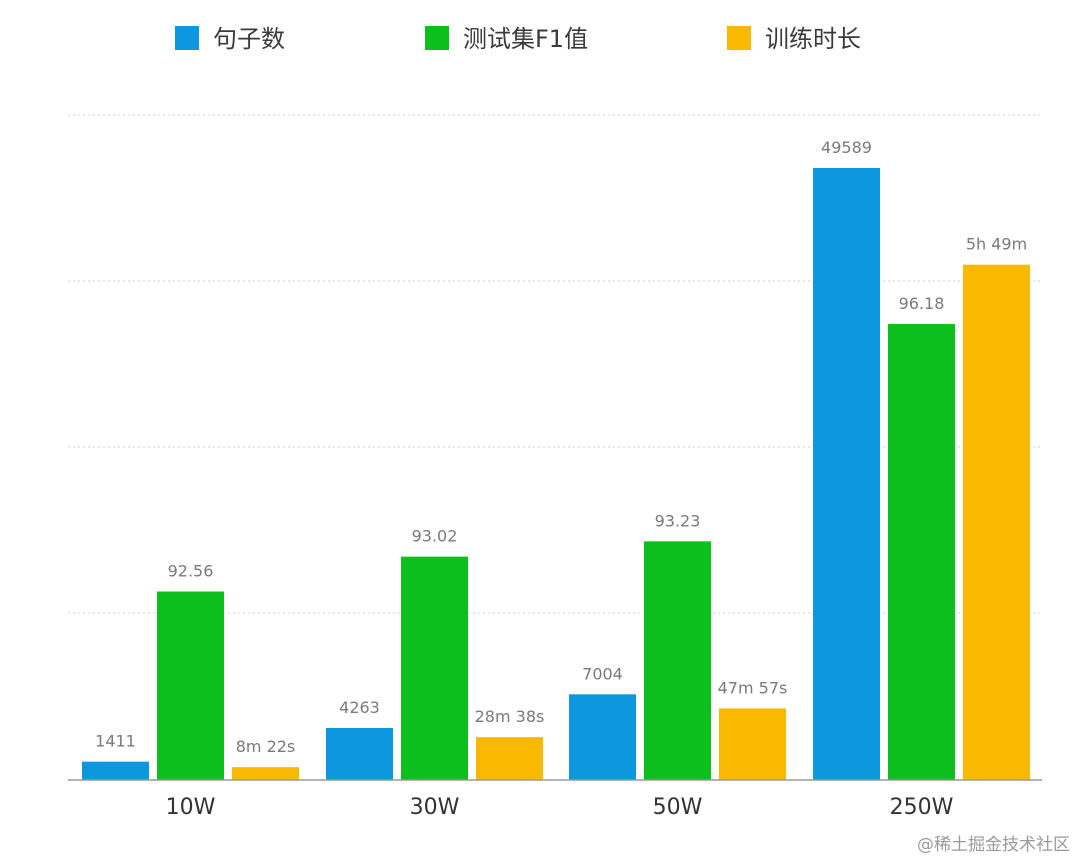 The height and width of the screenshot is (860, 1080). I want to click on category-labels: 10W 30W 50W 250W, so click(560, 807).